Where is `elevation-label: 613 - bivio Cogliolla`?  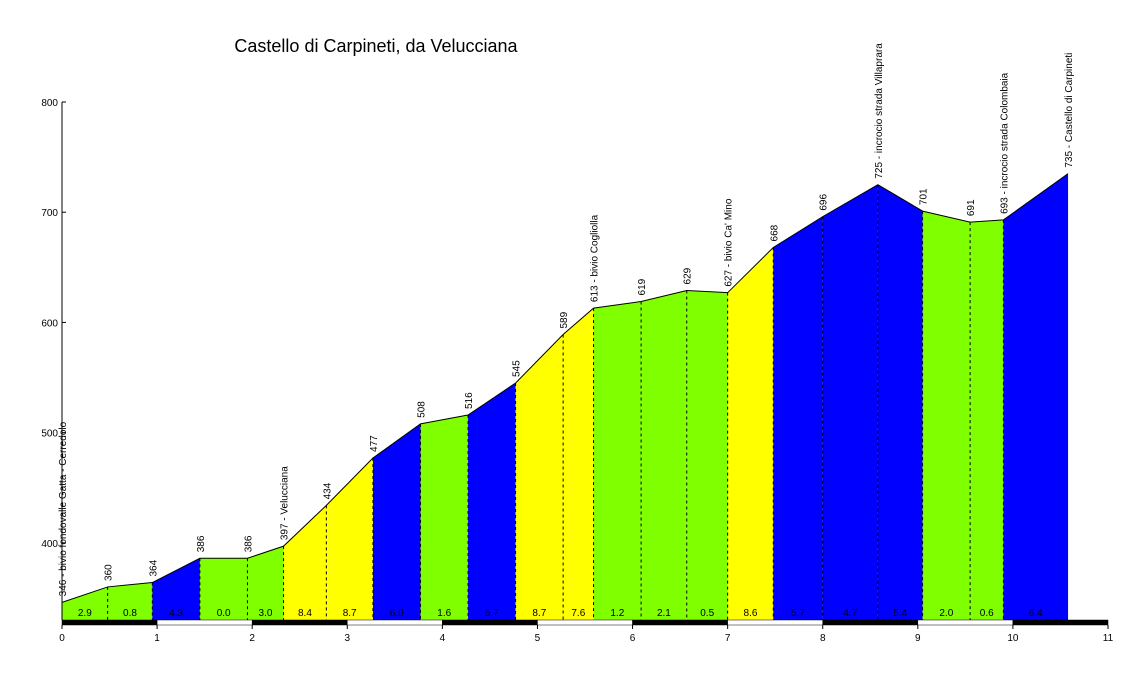
elevation-label: 613 - bivio Cogliolla is located at coordinates (595, 258).